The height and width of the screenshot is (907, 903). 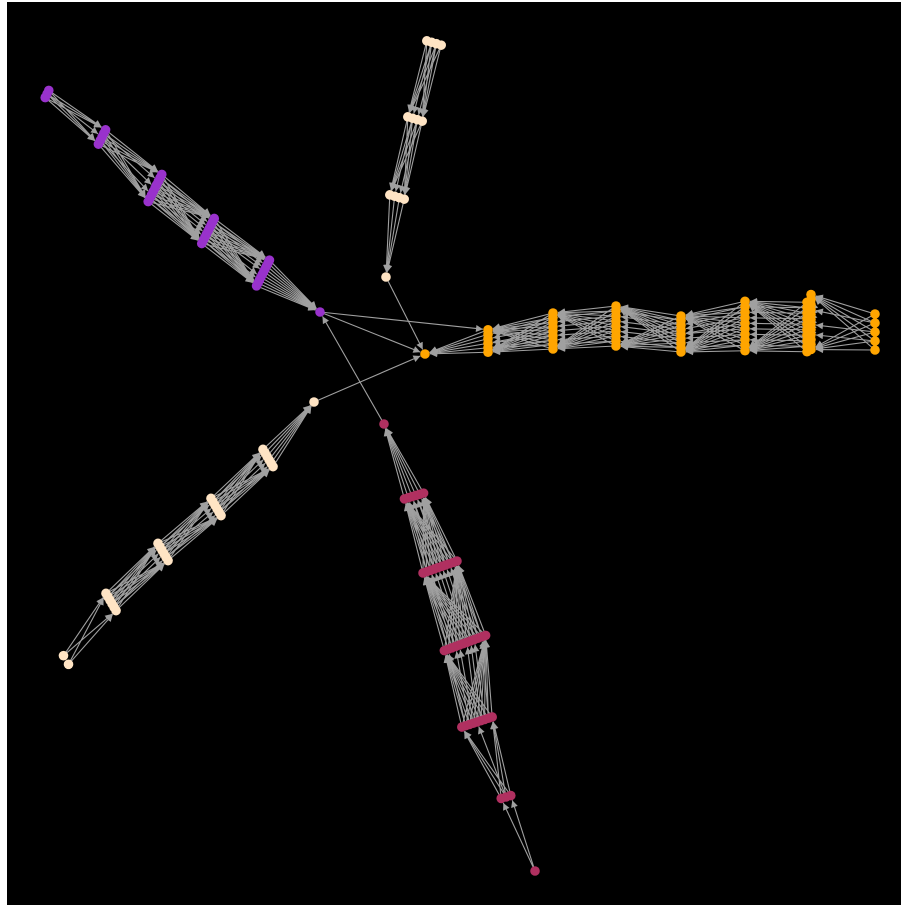 What do you see at coordinates (404, 313) in the screenshot?
I see `hub-edge` at bounding box center [404, 313].